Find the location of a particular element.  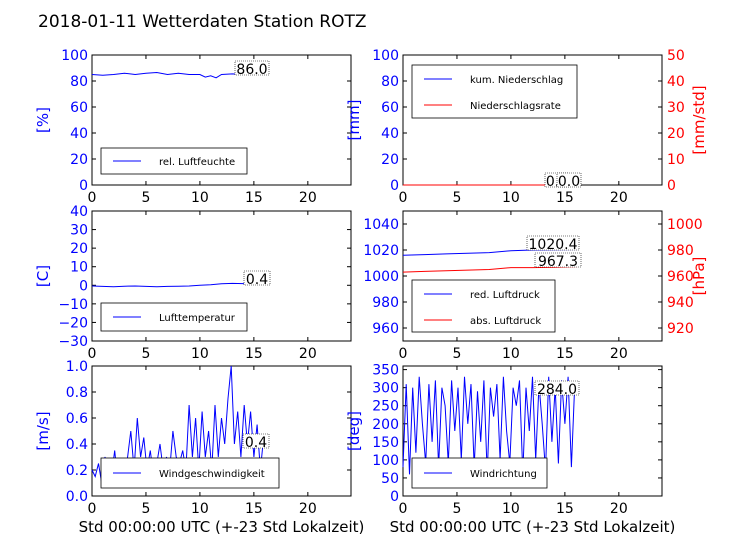

y-tick-label: 10 is located at coordinates (79, 268).